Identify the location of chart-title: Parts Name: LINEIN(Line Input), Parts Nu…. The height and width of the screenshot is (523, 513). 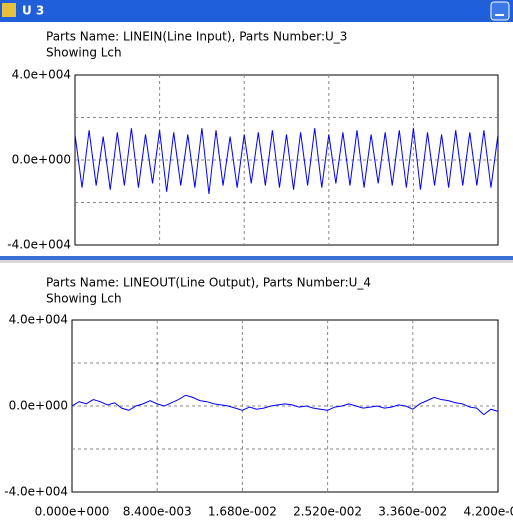
(196, 37).